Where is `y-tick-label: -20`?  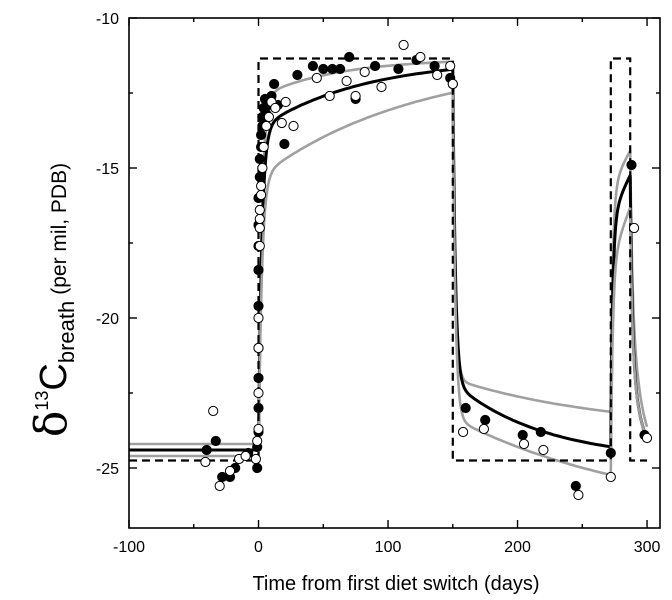
y-tick-label: -20 is located at coordinates (107, 319).